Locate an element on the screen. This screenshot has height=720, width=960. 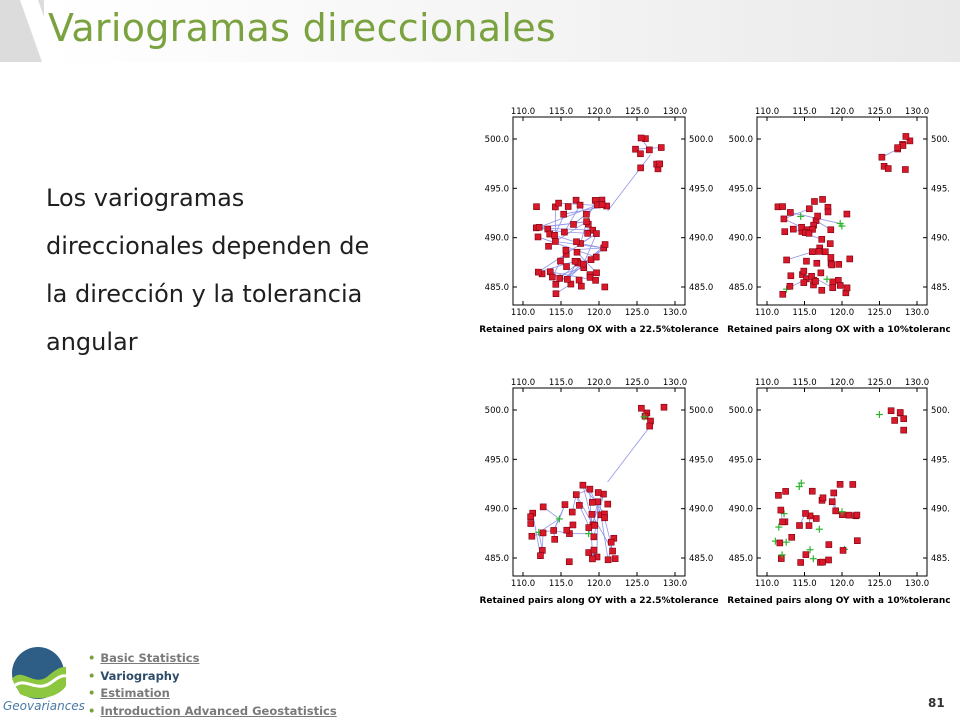
nav-link-advanced-geostatistics: Introduction Advanced Geostatistics is located at coordinates (218, 710).